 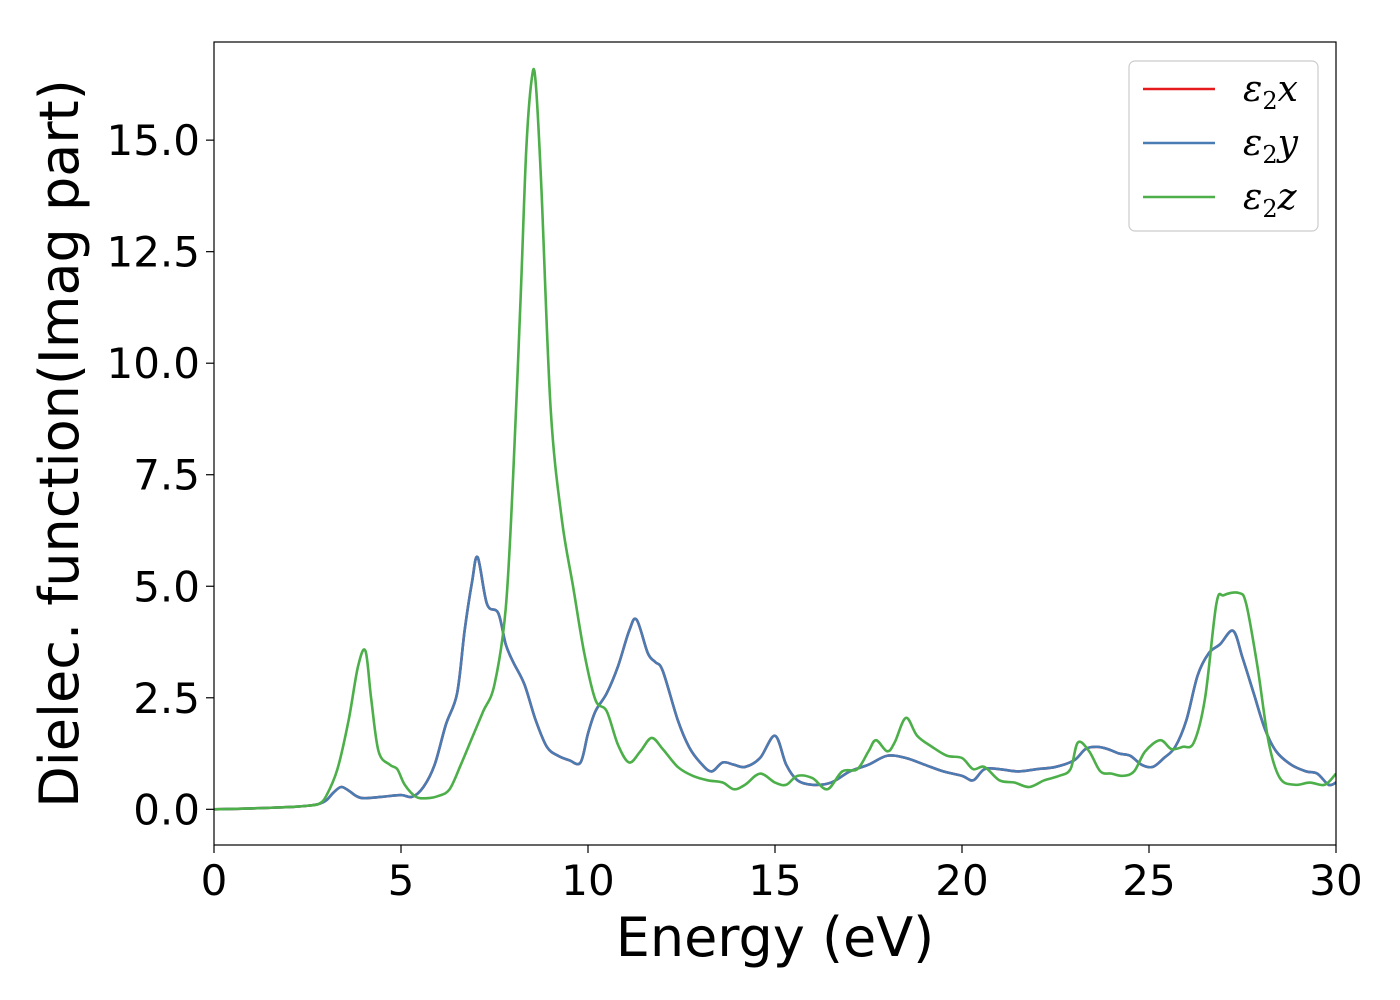 I want to click on legend-label-y: ε2y, so click(x=1271, y=146).